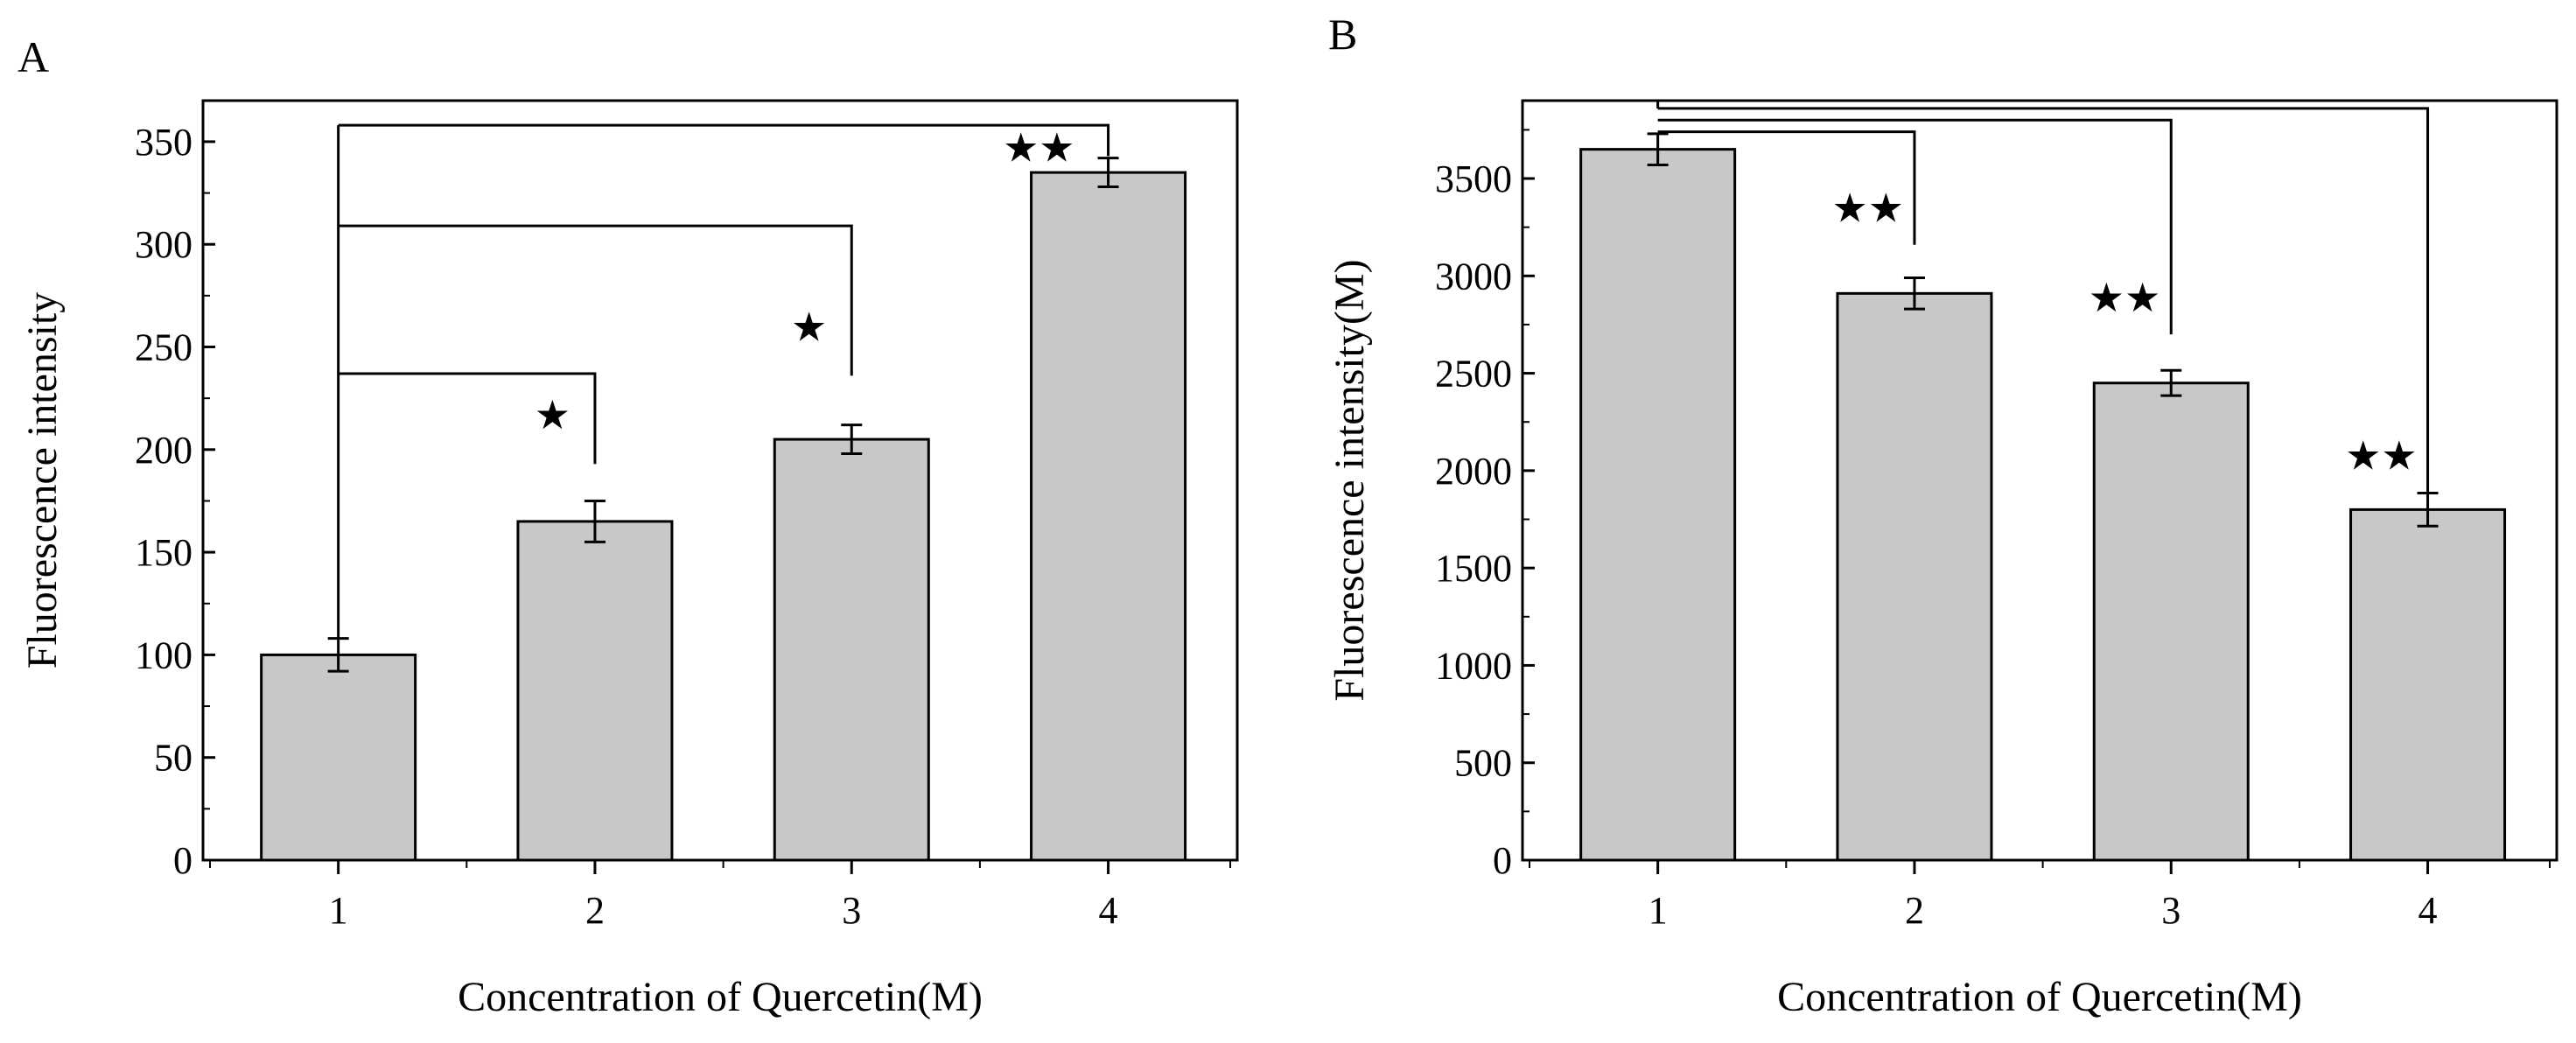 Image resolution: width=2576 pixels, height=1043 pixels. Describe the element at coordinates (175, 501) in the screenshot. I see `panel-a-y-ticks: 0 50 100 150 200 250 300 350` at that location.